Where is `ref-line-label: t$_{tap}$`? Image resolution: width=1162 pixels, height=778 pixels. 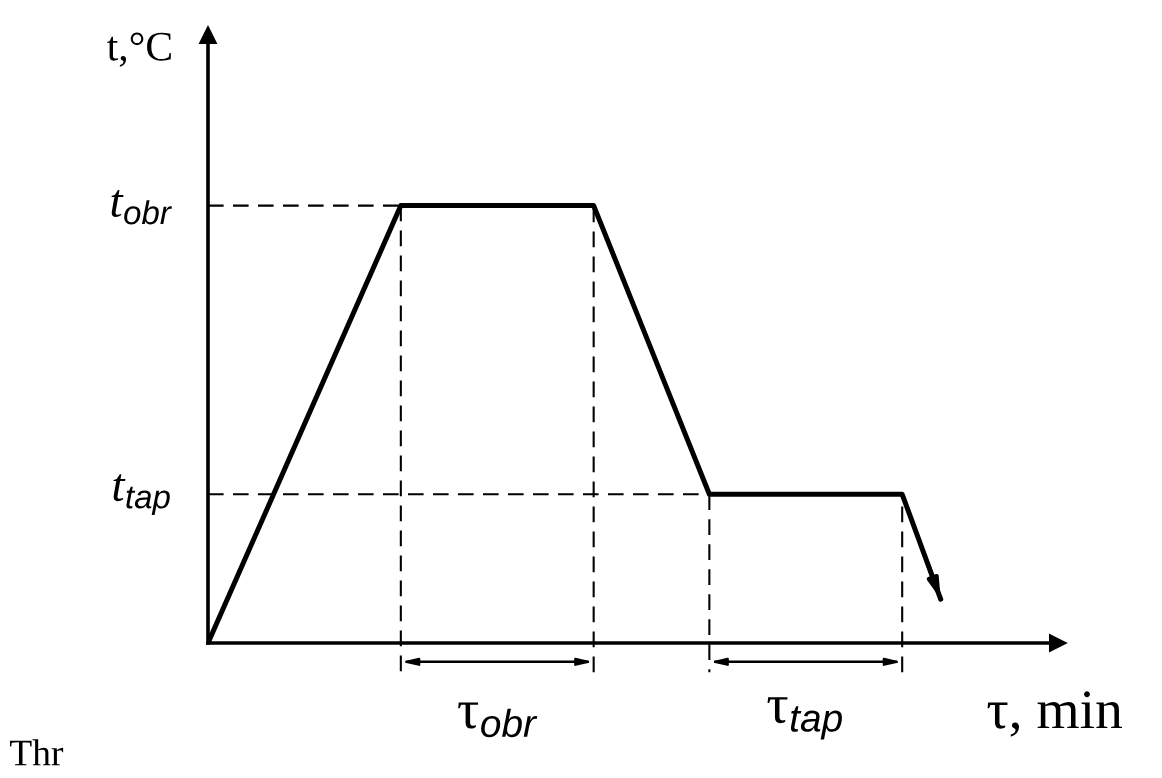 ref-line-label: t$_{tap}$ is located at coordinates (141, 495).